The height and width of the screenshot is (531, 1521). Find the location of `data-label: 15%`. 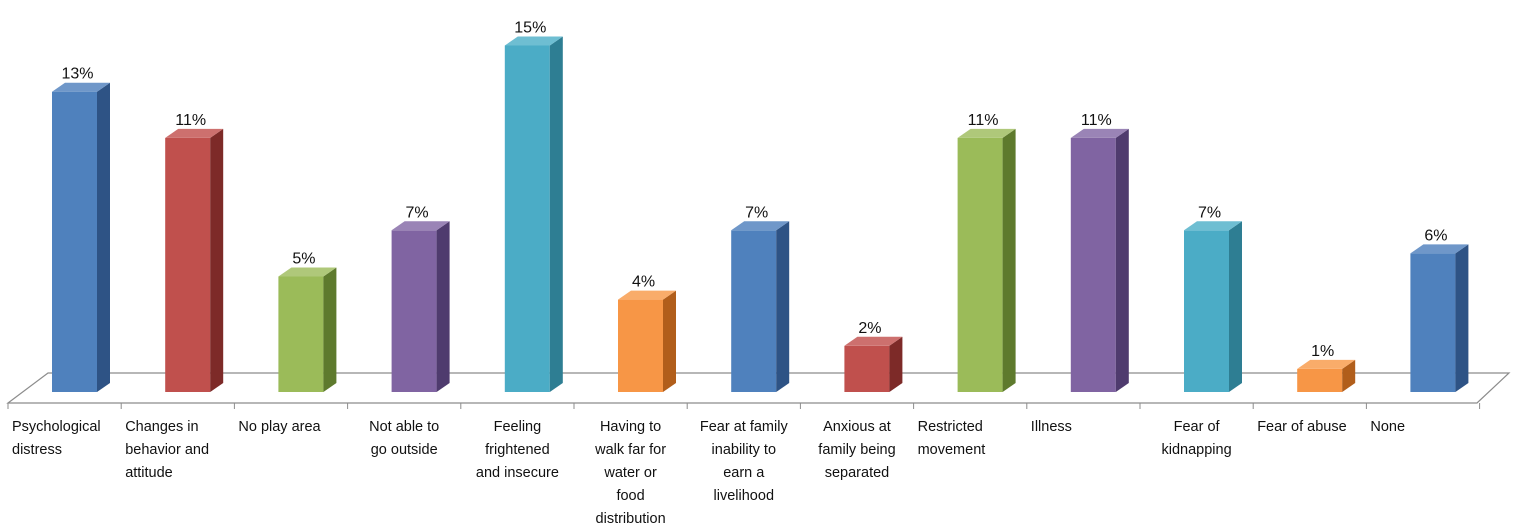

data-label: 15% is located at coordinates (530, 28).